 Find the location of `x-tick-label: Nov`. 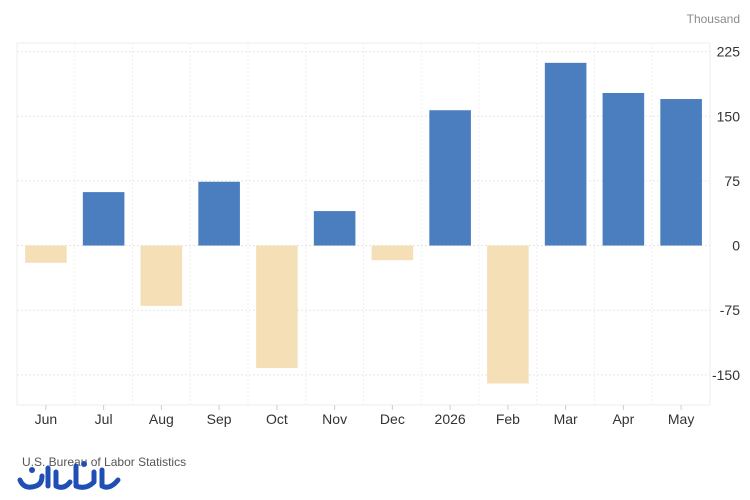

x-tick-label: Nov is located at coordinates (334, 419).